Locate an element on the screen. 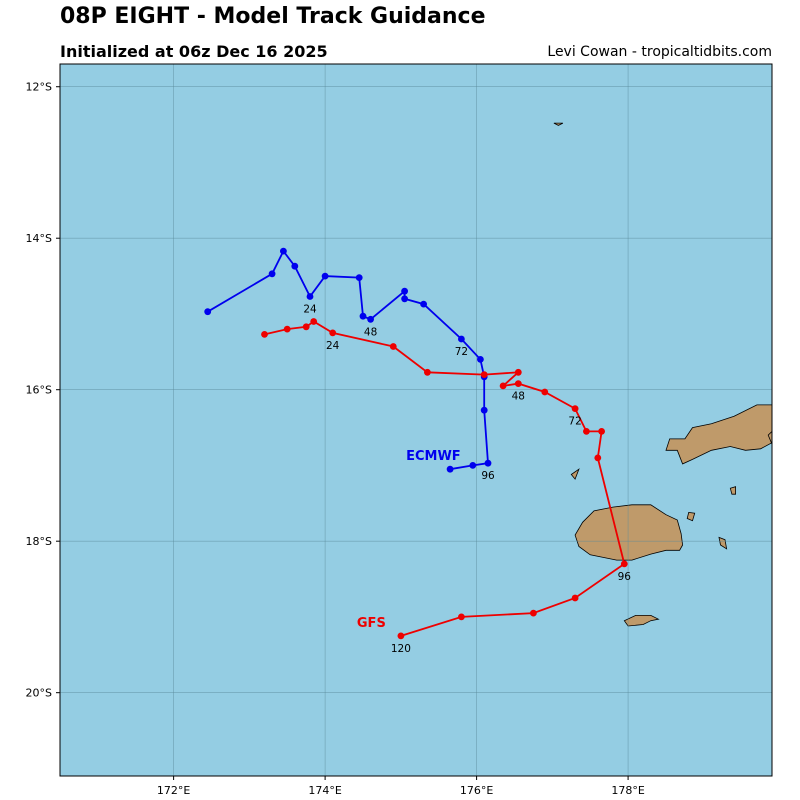  gfs-forecast-hour-label: 48 is located at coordinates (518, 397).